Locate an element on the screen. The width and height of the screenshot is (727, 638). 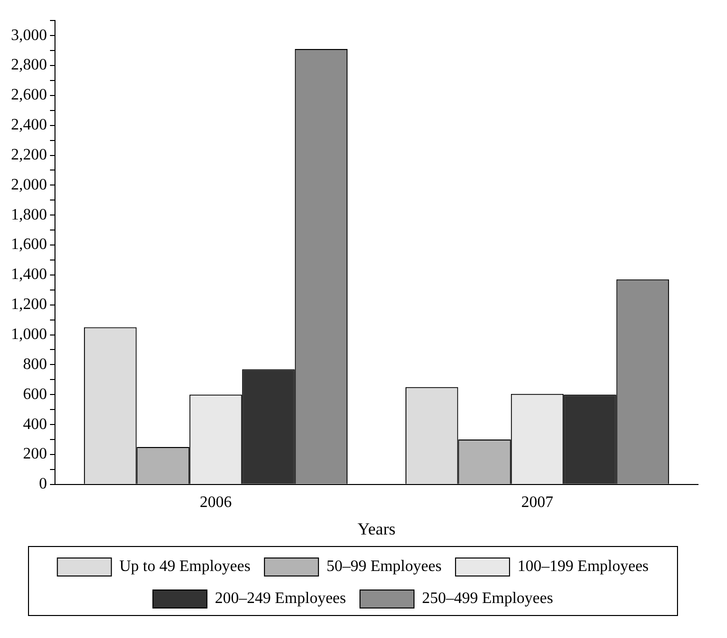
y-tick-label: 400 is located at coordinates (35, 424).